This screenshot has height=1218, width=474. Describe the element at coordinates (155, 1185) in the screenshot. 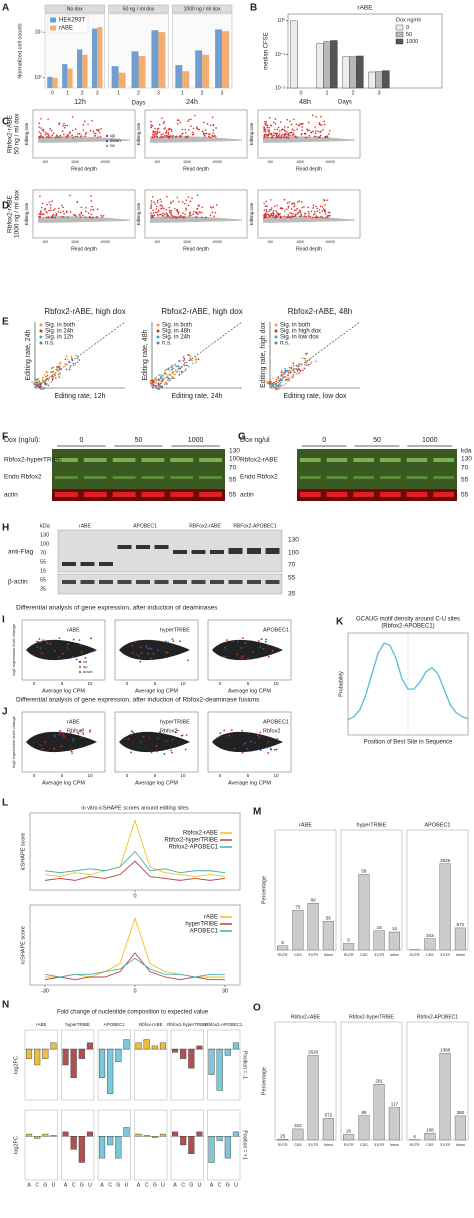

I see `x-tick-label: G` at that location.